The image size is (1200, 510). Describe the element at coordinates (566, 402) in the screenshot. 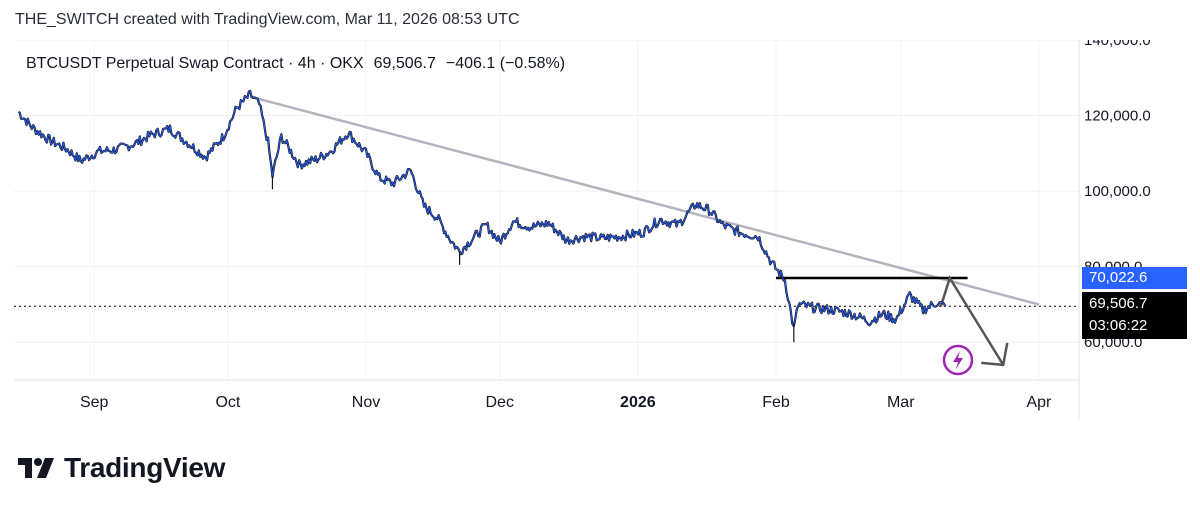

I see `x-axis: Sep Oct Nov Dec 2026 Feb Mar Apr` at that location.